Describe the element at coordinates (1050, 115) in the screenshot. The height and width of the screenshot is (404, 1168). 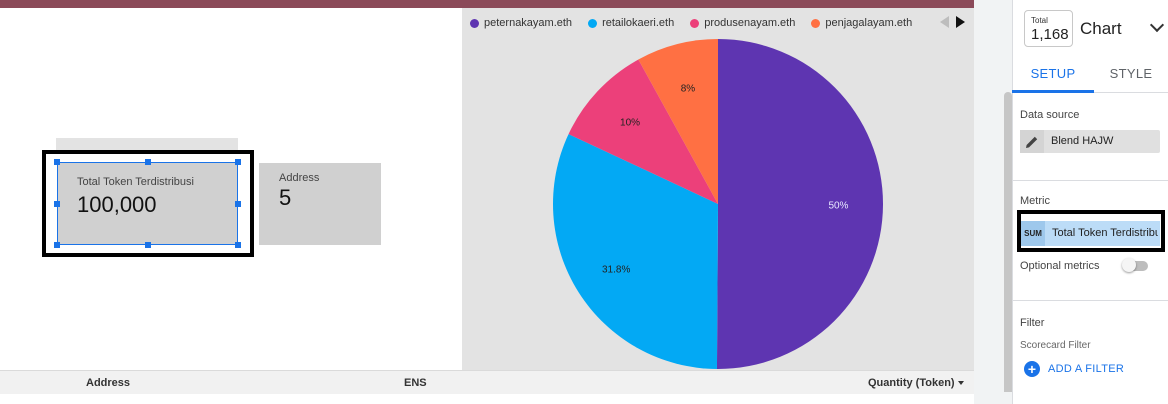
I see `data-source-heading: Data source` at that location.